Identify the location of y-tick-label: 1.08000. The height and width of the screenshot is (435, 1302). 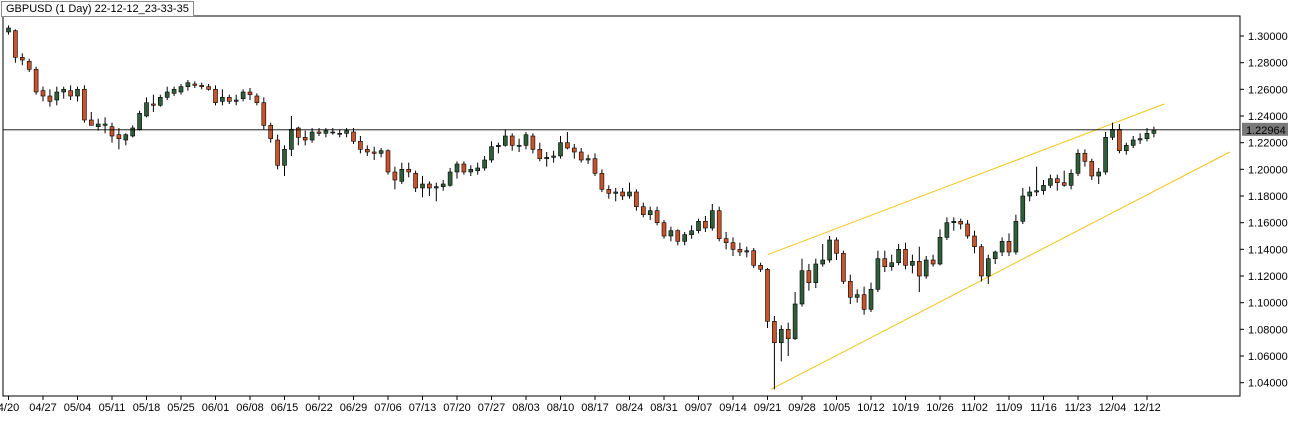
(1268, 330).